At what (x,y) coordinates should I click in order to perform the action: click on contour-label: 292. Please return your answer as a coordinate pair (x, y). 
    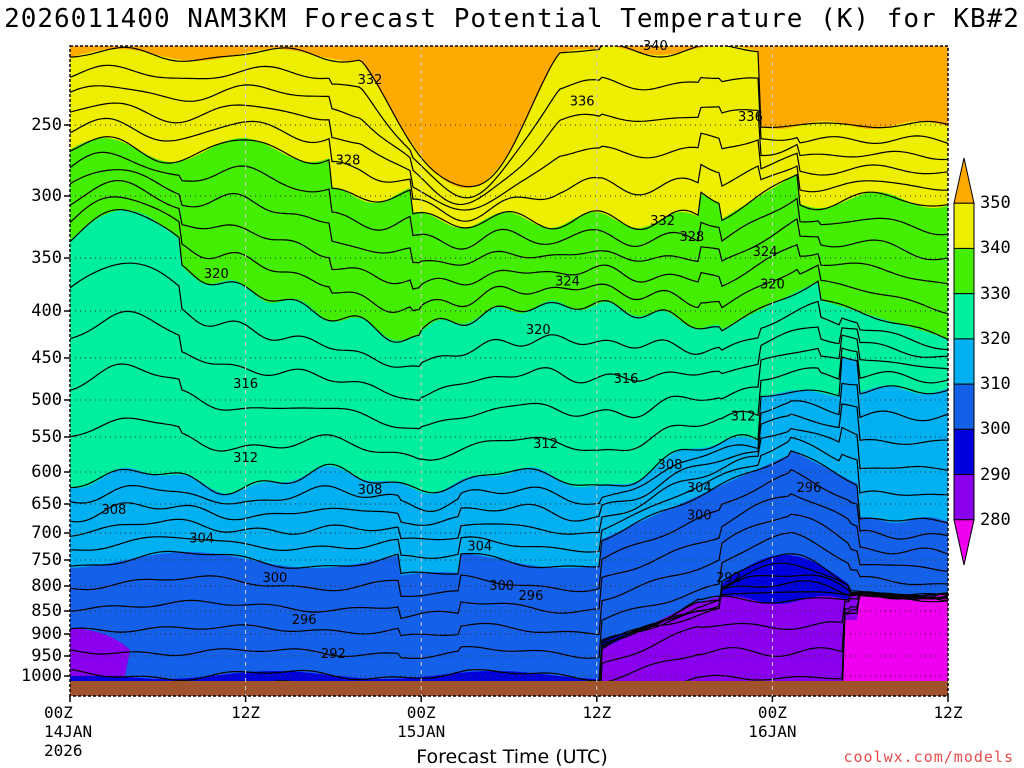
    Looking at the image, I should click on (333, 654).